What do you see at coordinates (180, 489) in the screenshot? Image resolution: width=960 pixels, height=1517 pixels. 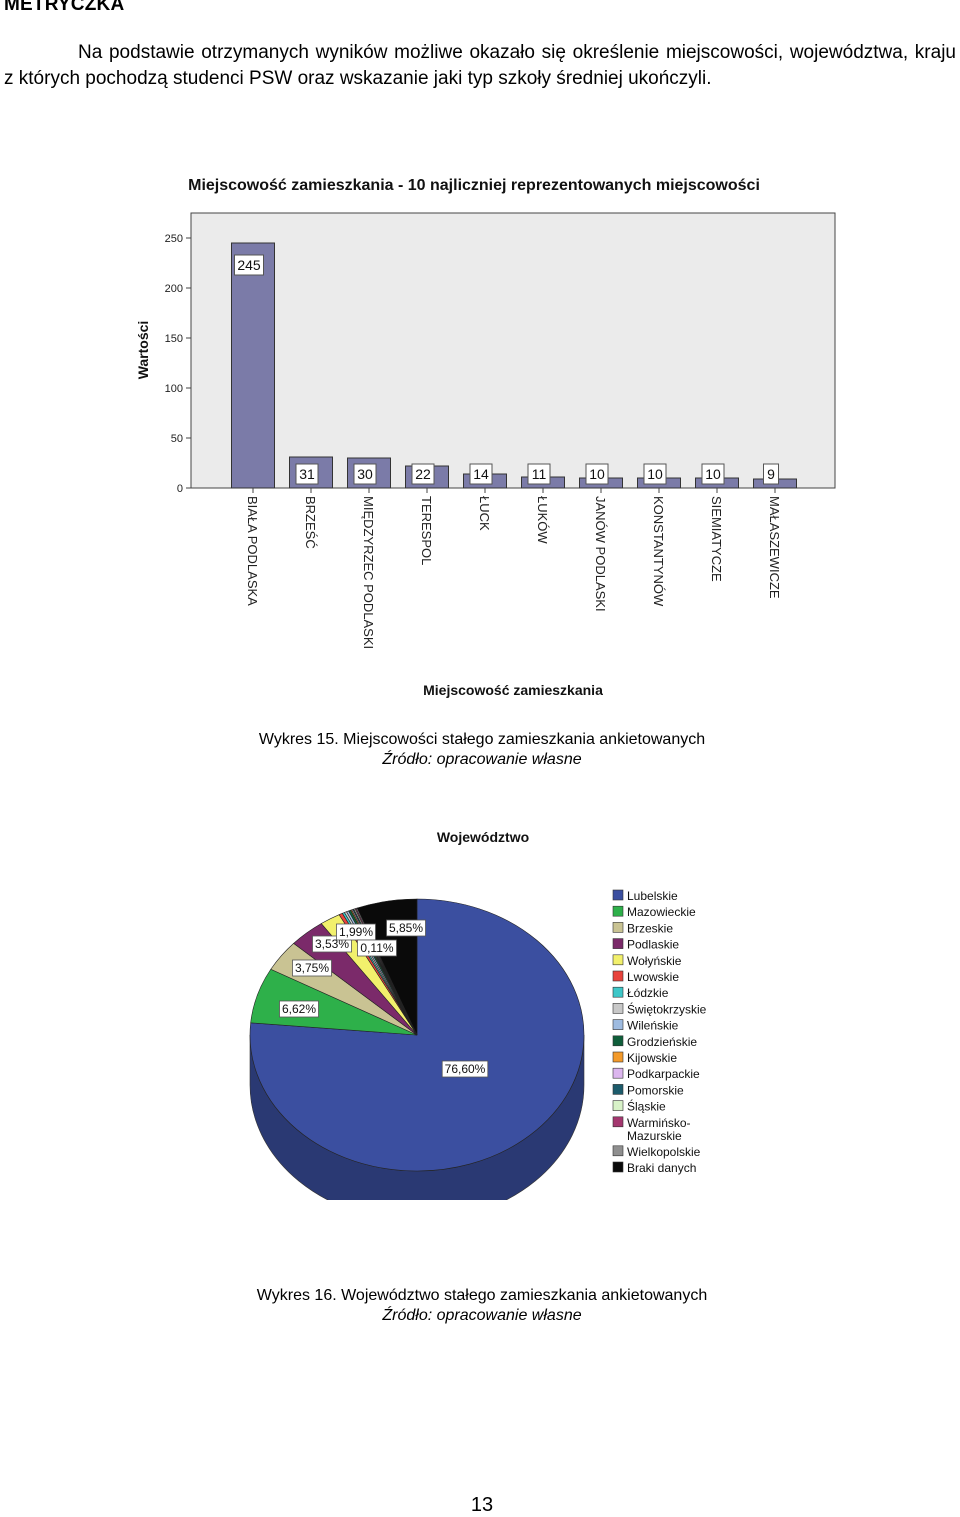 I see `bar-y-tick-label: 0` at bounding box center [180, 489].